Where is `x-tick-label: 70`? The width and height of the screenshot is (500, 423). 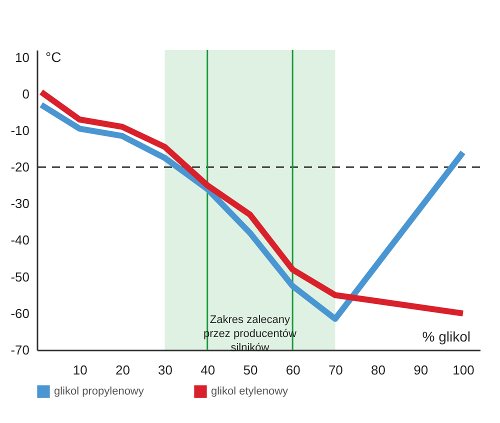 x-tick-label: 70 is located at coordinates (335, 370).